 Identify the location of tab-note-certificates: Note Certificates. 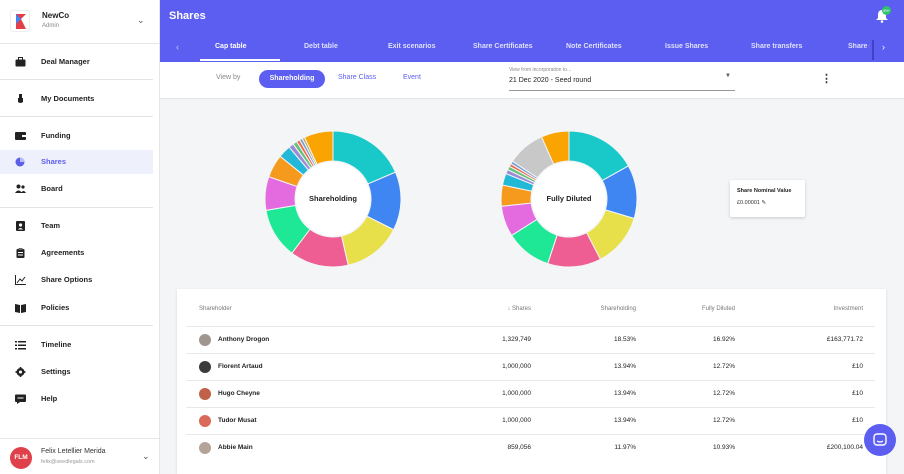
(594, 46).